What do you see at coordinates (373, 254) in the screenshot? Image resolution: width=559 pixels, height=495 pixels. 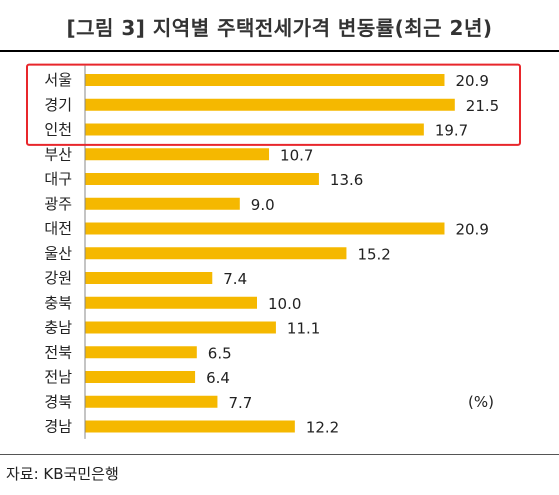 I see `value-label: 15.2` at bounding box center [373, 254].